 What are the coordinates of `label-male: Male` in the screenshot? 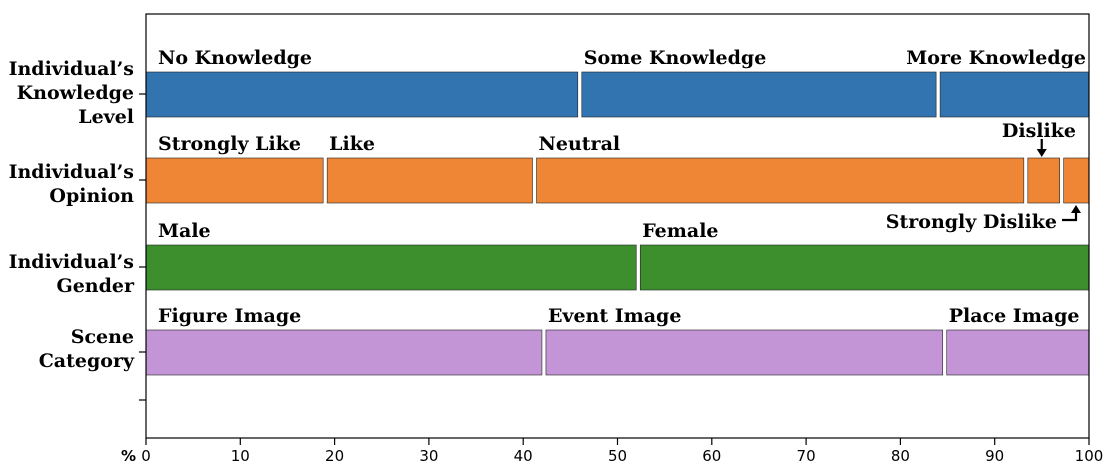 It's located at (184, 231).